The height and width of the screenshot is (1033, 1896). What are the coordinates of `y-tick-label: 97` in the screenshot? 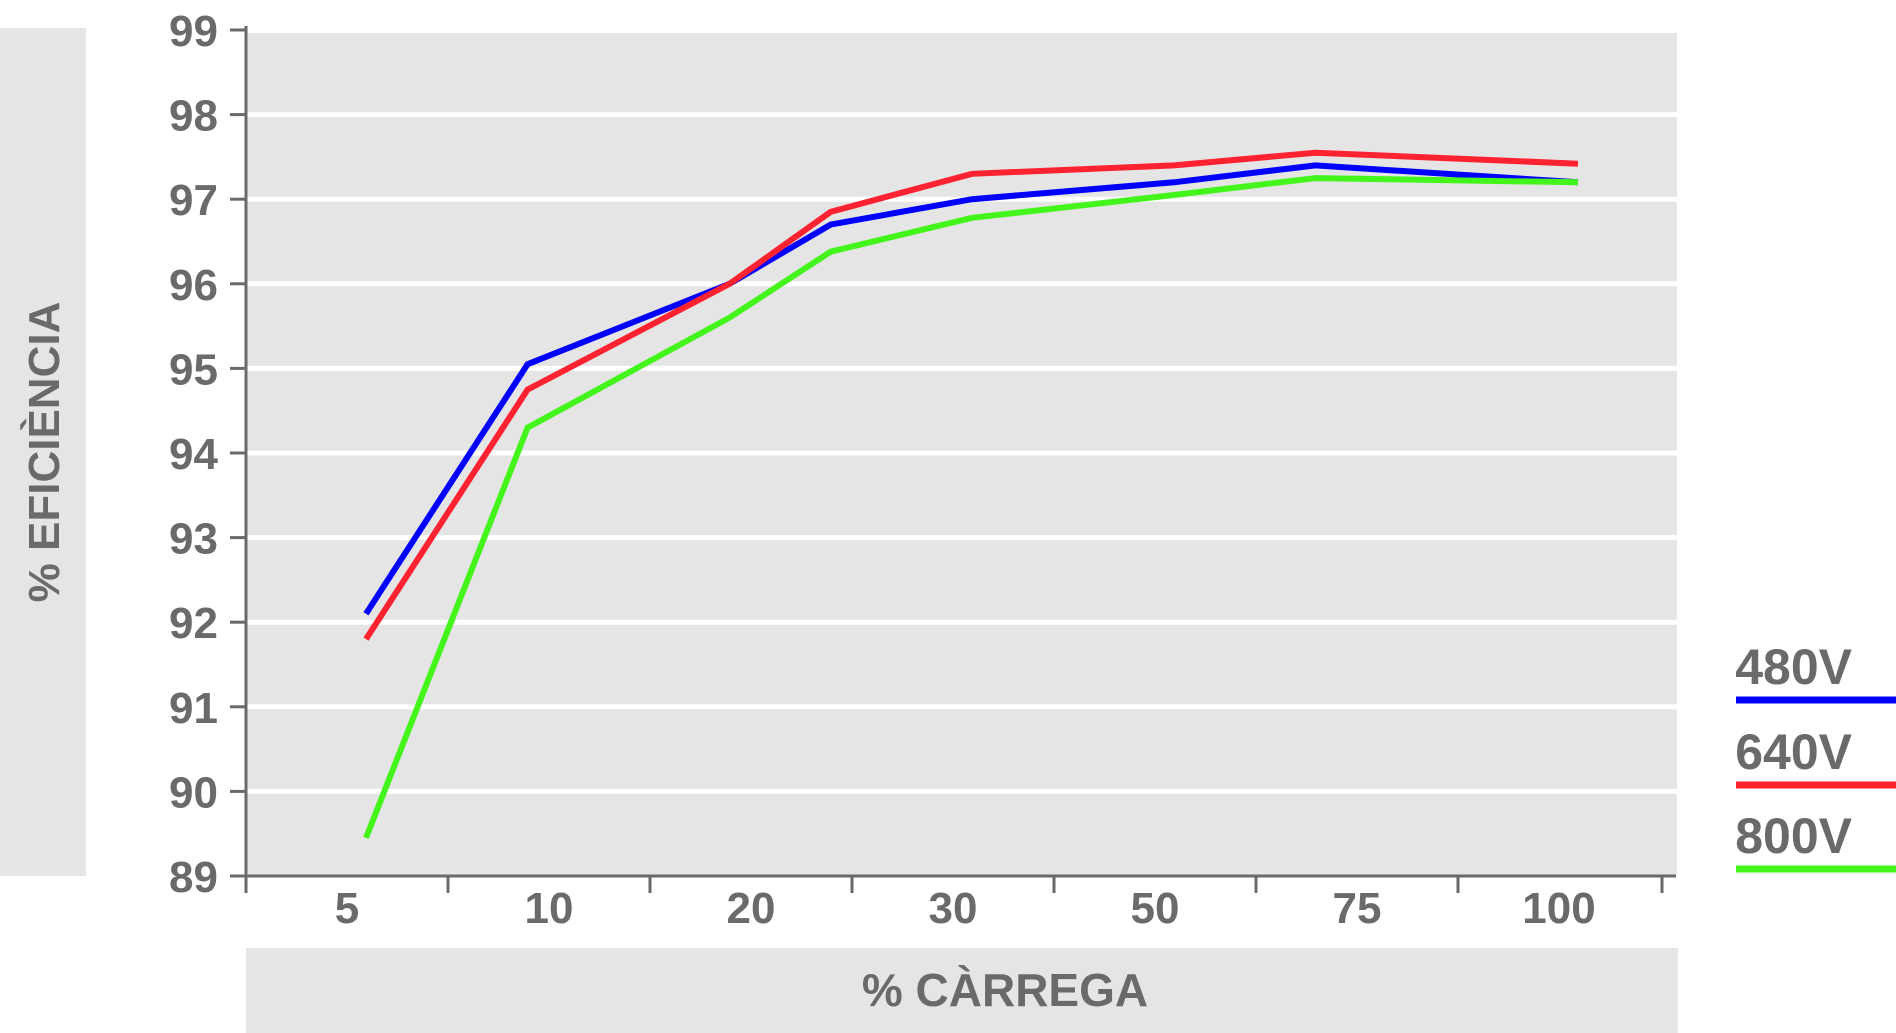 It's located at (193, 200).